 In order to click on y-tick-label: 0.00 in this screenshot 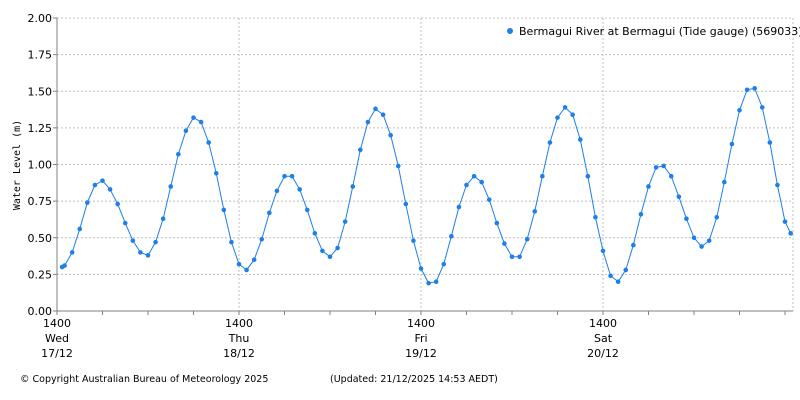, I will do `click(40, 311)`.